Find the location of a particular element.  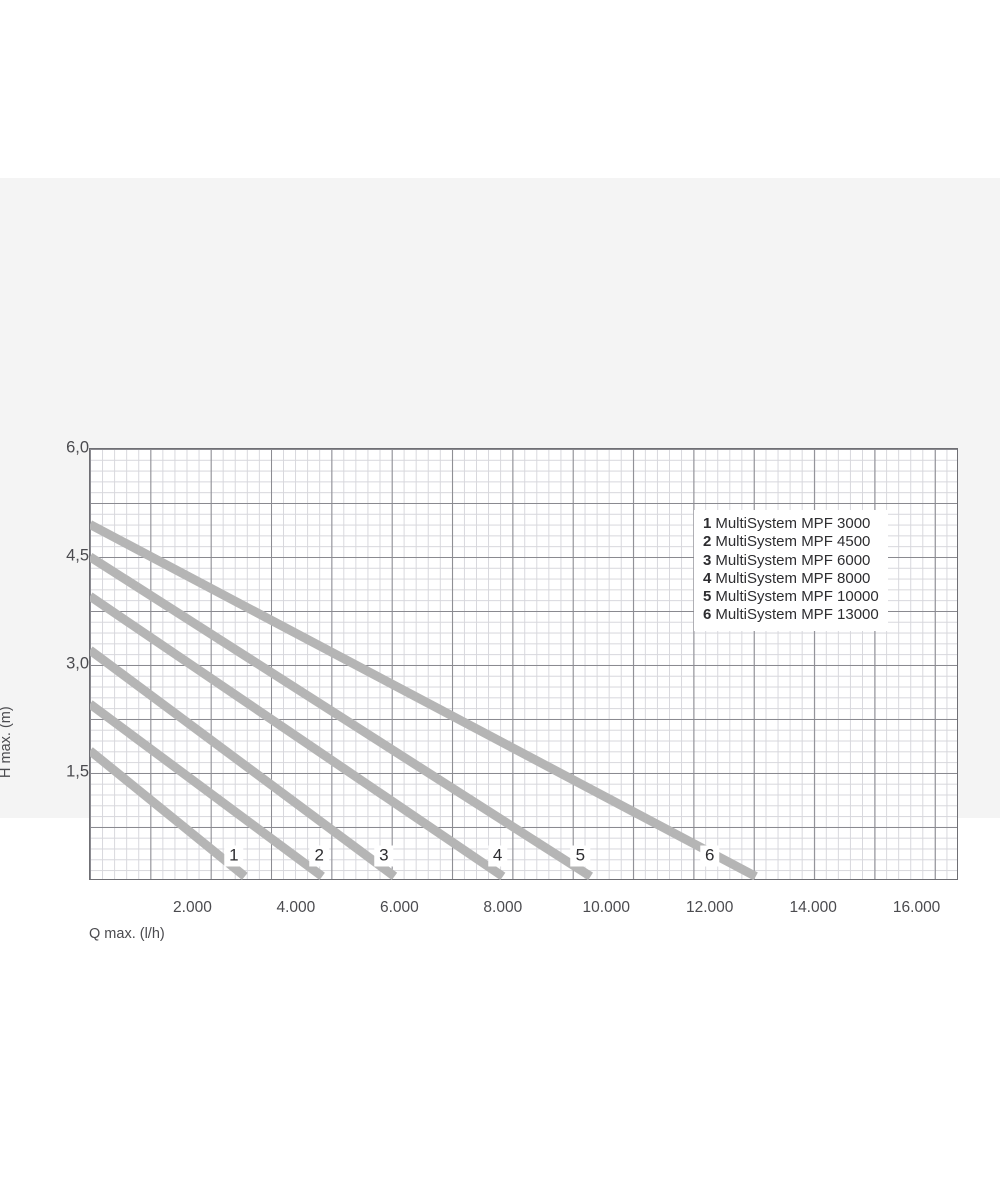

legend-entry: 2 MultiSystem MPF 4500 is located at coordinates (791, 542).